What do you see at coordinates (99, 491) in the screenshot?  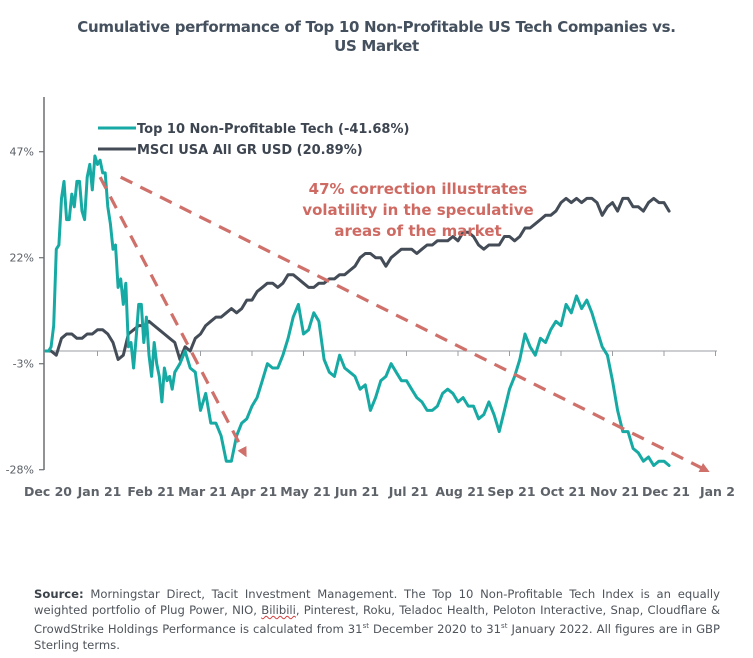 I see `x-tick-label: Jan 21` at bounding box center [99, 491].